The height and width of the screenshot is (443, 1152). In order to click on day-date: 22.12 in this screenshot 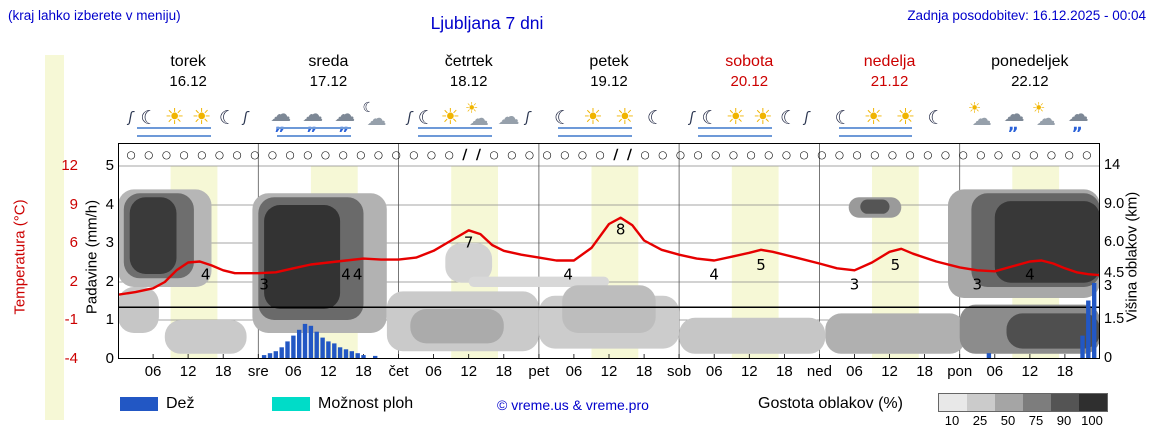, I will do `click(1030, 81)`.